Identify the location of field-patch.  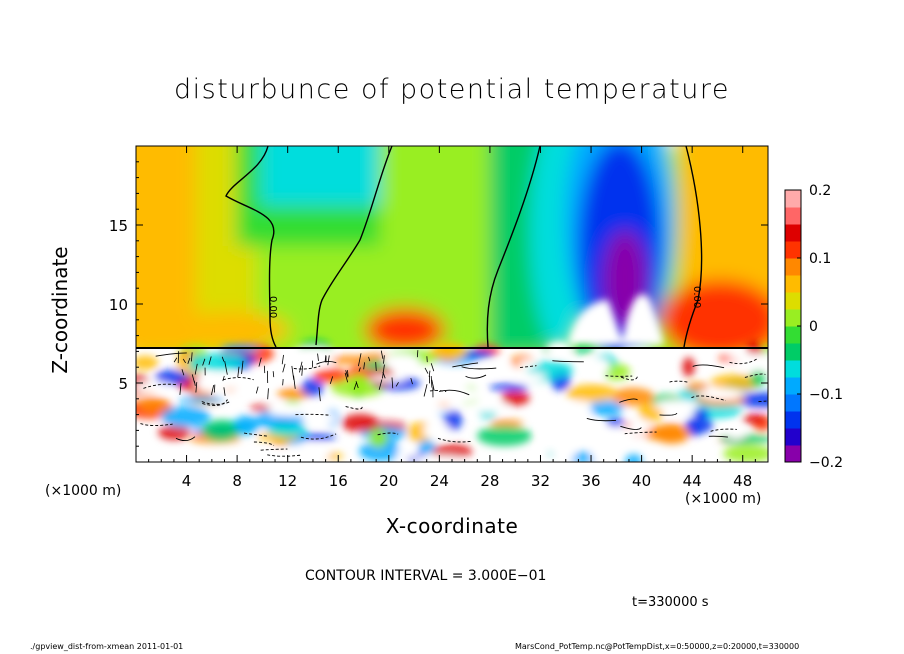
(325, 176).